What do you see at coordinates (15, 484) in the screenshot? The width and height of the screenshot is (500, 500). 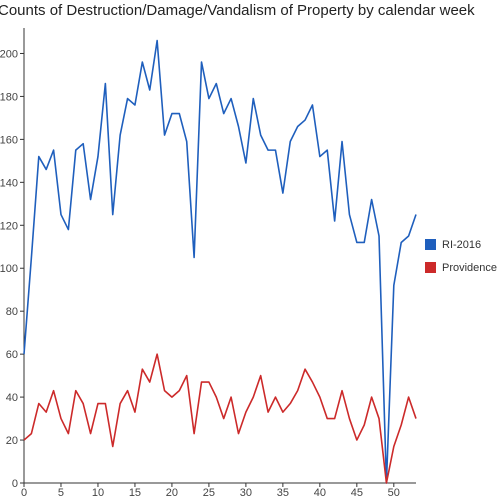 I see `y-tick-label: 0` at bounding box center [15, 484].